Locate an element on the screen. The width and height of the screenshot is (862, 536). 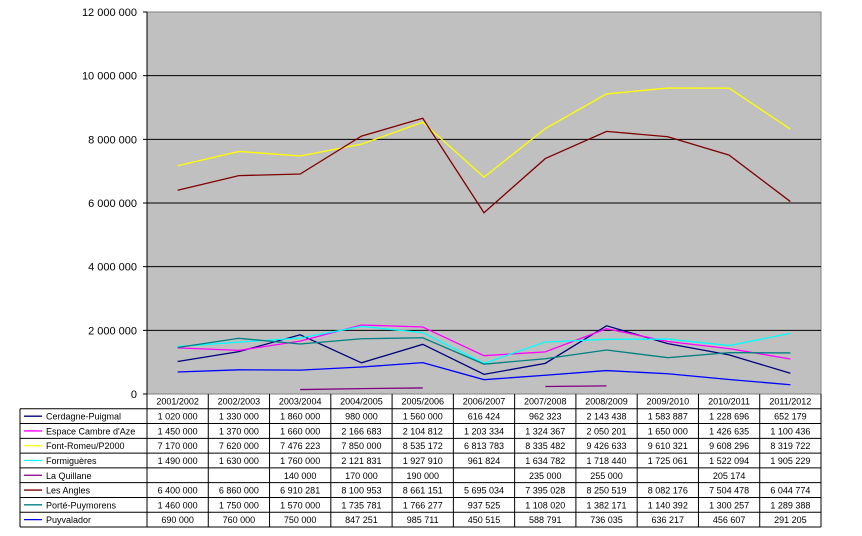
x-tick-label: 2011/2012 is located at coordinates (790, 402).